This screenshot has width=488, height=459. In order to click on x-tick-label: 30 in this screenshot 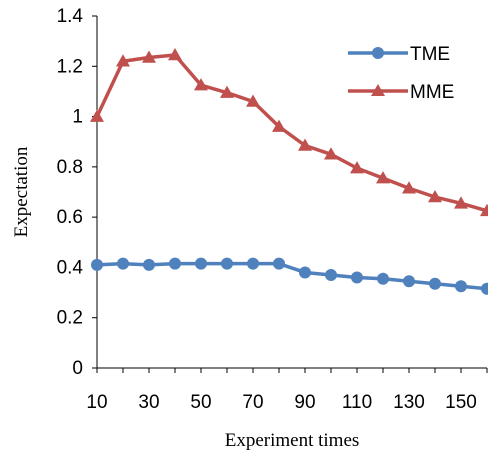, I will do `click(148, 402)`.